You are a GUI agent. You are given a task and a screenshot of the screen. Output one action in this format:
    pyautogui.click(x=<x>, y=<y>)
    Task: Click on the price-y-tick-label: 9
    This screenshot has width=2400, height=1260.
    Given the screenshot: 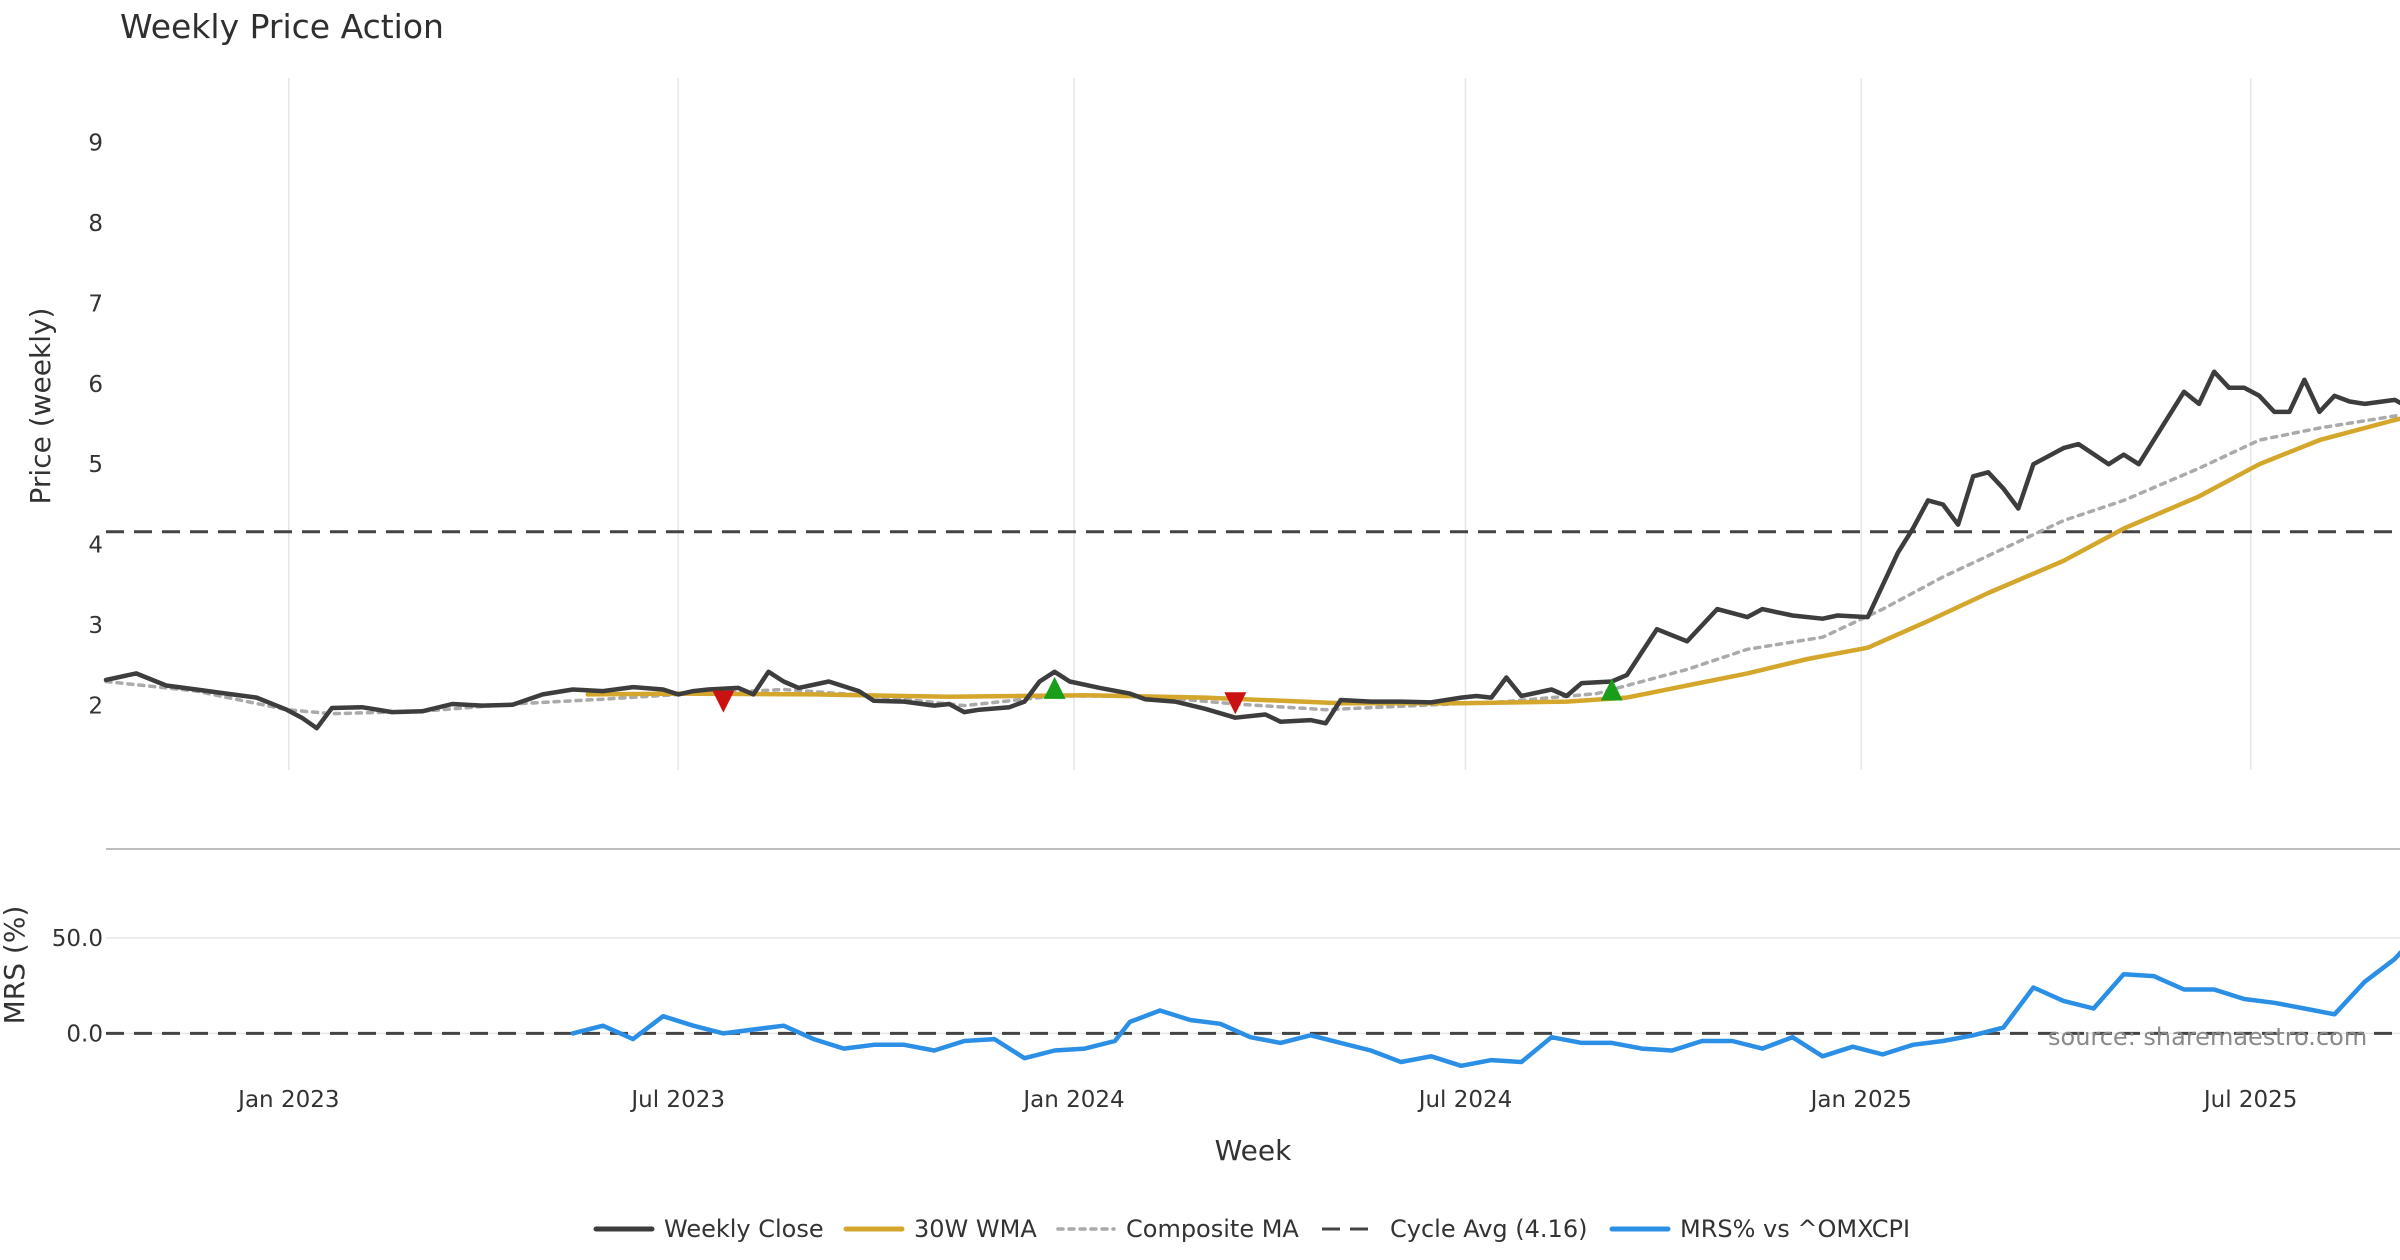 What is the action you would take?
    pyautogui.click(x=95, y=143)
    